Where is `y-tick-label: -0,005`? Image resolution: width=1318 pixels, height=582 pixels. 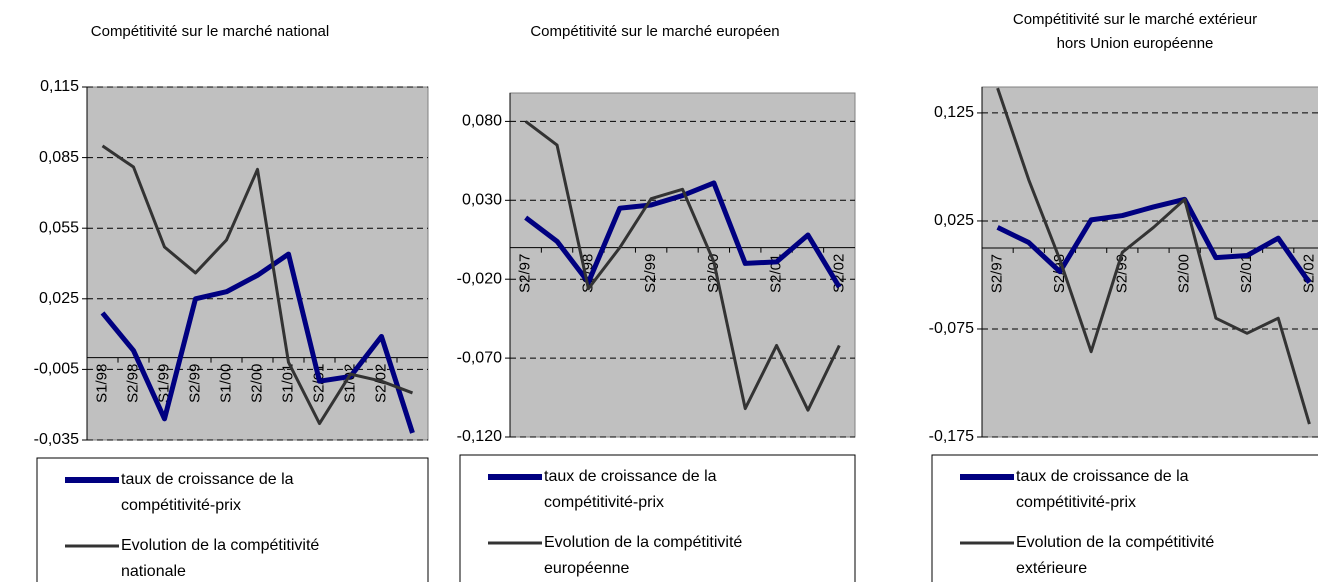
y-tick-label: -0,005 is located at coordinates (56, 369).